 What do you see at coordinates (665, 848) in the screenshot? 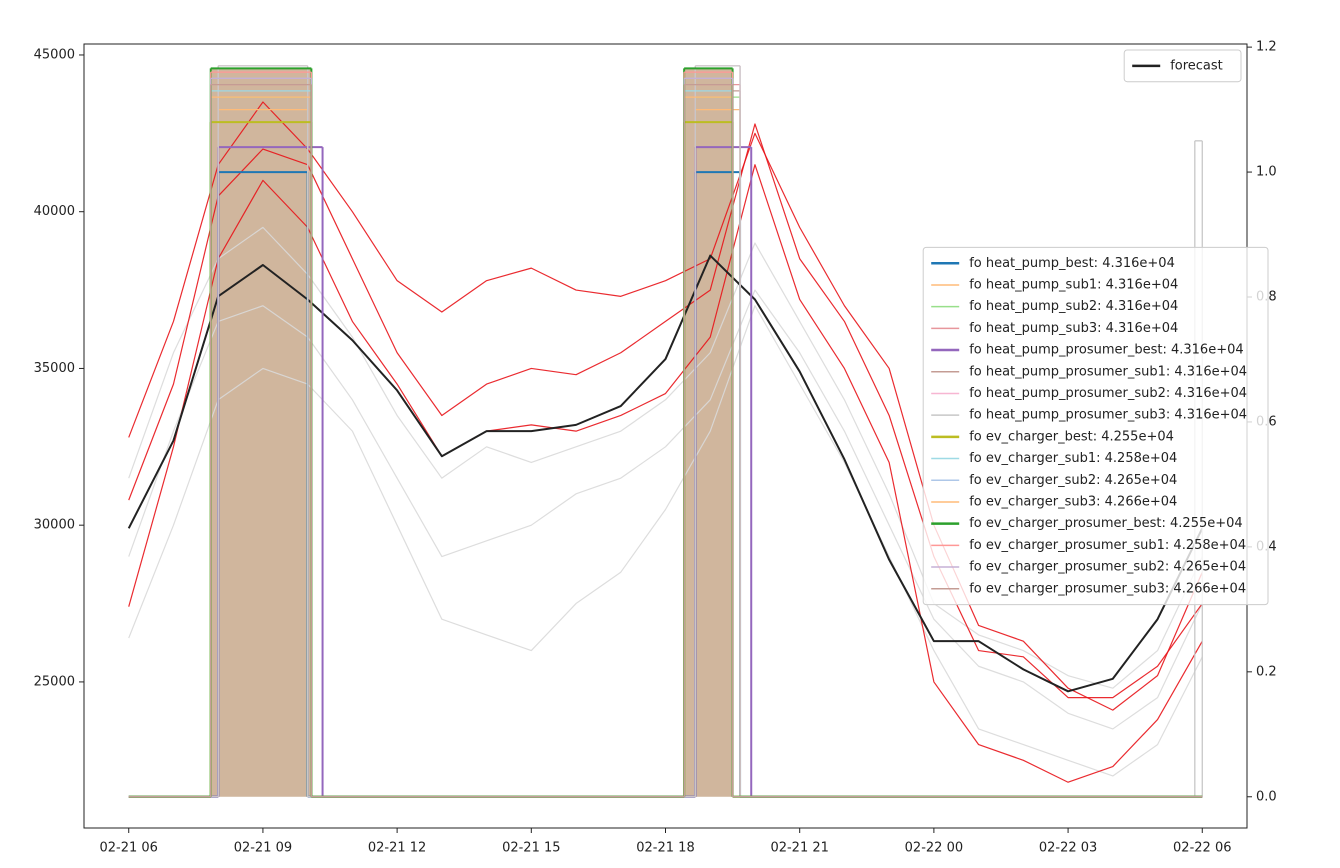
I see `x-tick-label: 02-21 18` at bounding box center [665, 848].